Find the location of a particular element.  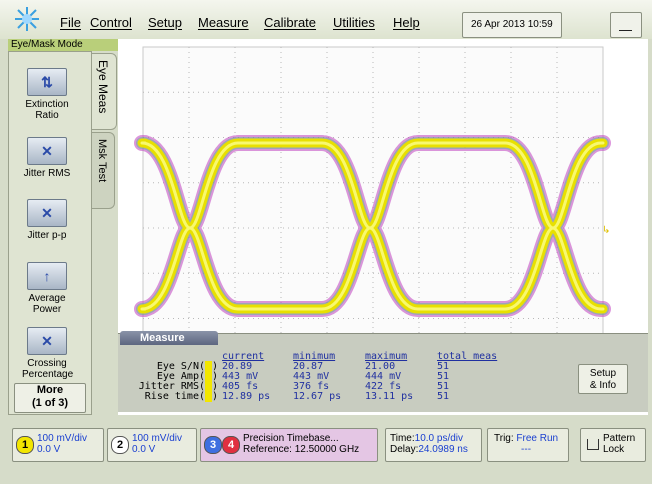

tab: Eye Meas is located at coordinates (104, 91).